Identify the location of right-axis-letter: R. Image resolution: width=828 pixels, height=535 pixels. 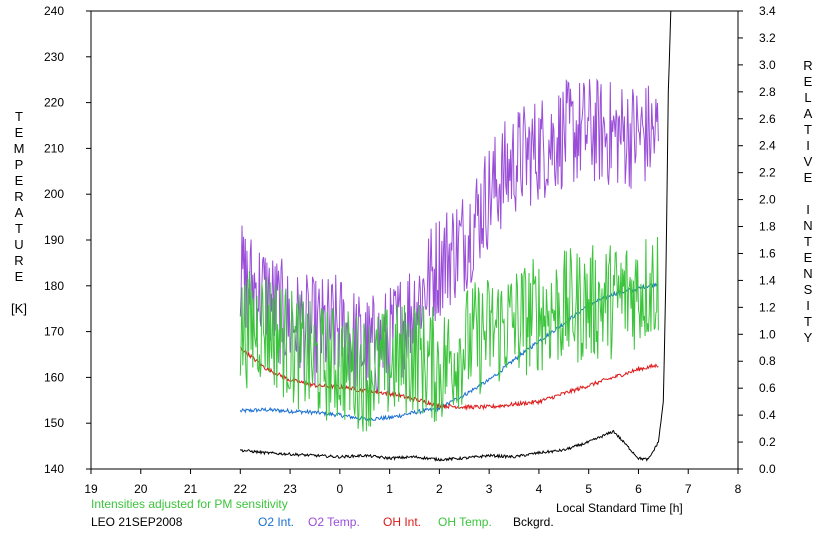
(807, 65).